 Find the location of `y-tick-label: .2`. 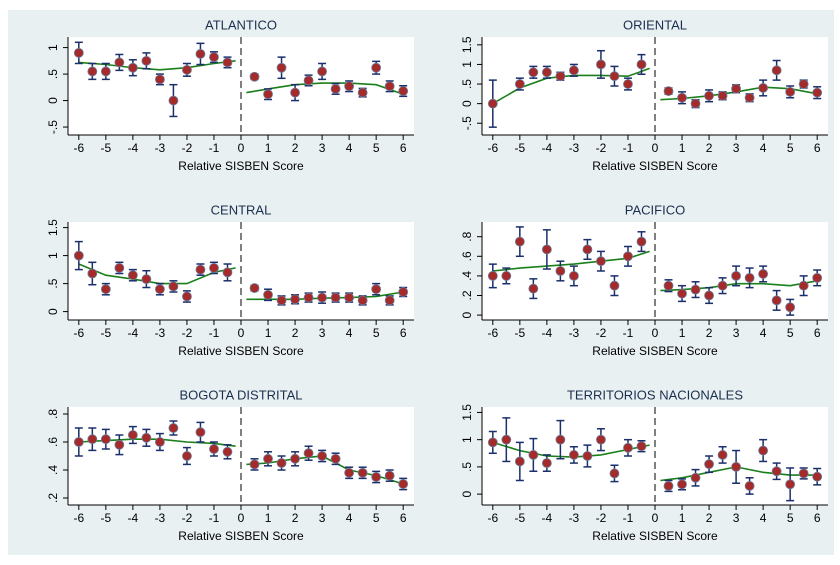

y-tick-label: .2 is located at coordinates (467, 295).